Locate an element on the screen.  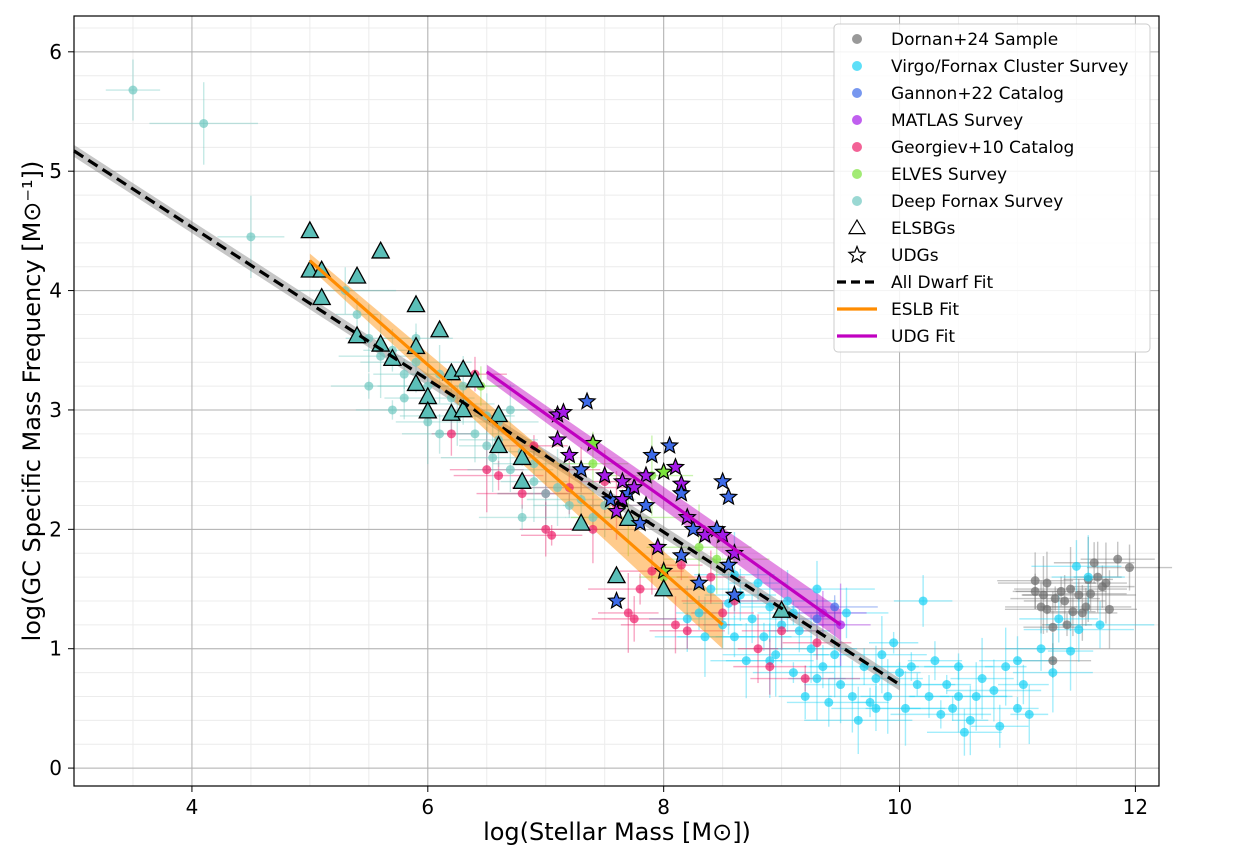
legend-label: Dornan+24 Sample is located at coordinates (974, 40).